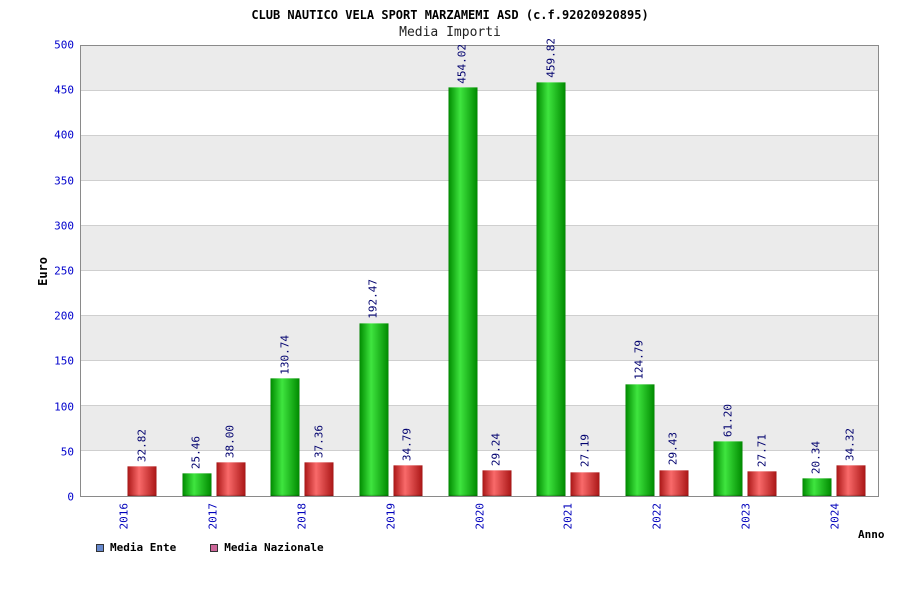  What do you see at coordinates (551, 58) in the screenshot?
I see `bar-value-label: 459.82` at bounding box center [551, 58].